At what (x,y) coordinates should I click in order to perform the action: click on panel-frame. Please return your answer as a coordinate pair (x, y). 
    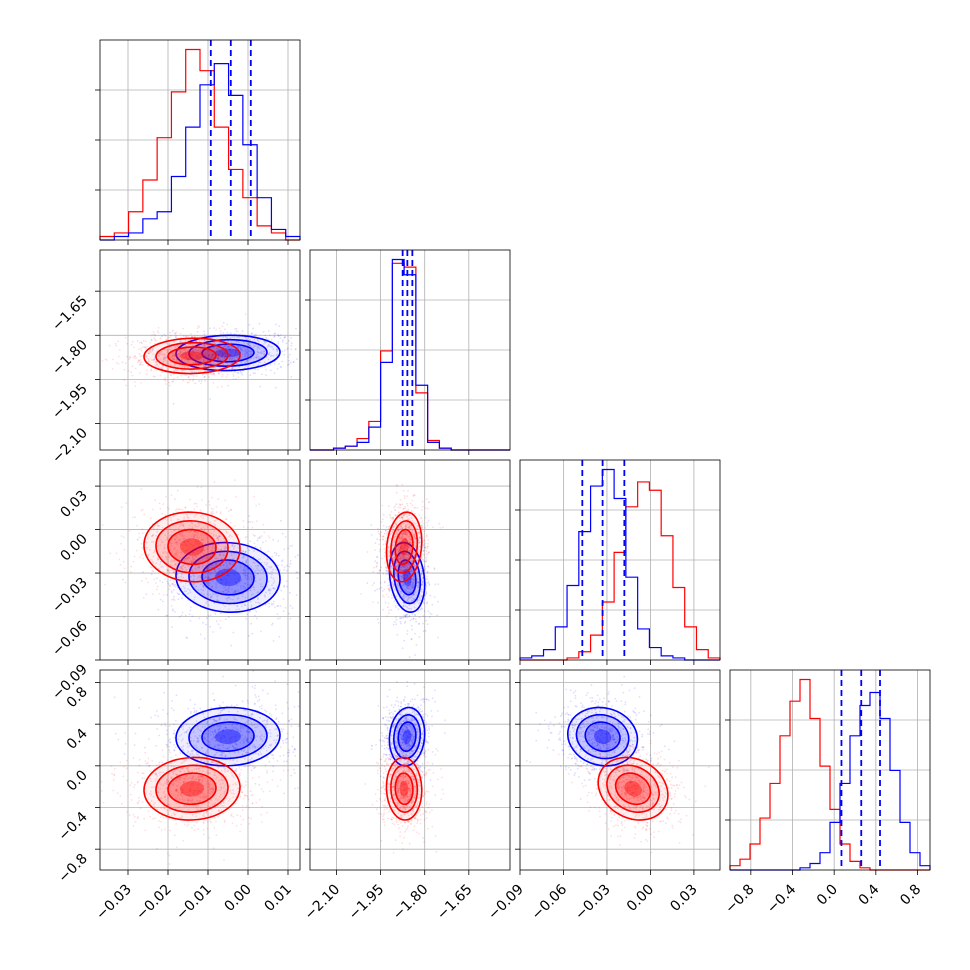
    Looking at the image, I should click on (410, 350).